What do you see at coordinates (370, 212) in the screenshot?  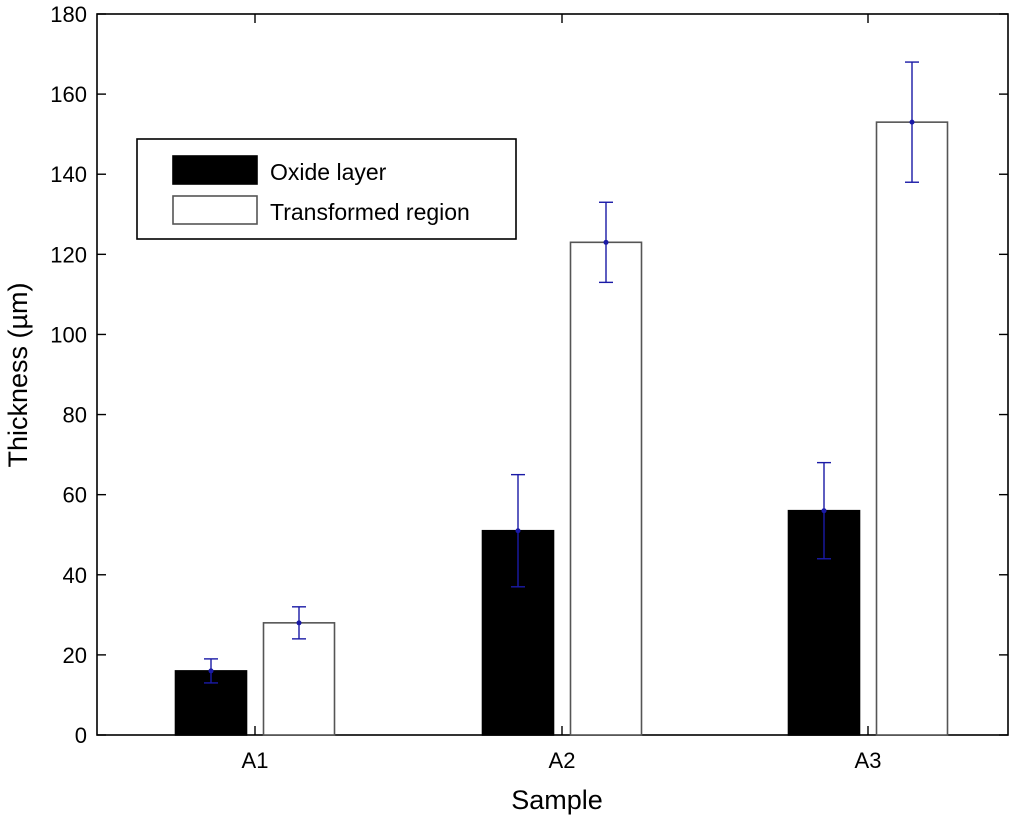 I see `legend-label-transformed-region: Transformed region` at bounding box center [370, 212].